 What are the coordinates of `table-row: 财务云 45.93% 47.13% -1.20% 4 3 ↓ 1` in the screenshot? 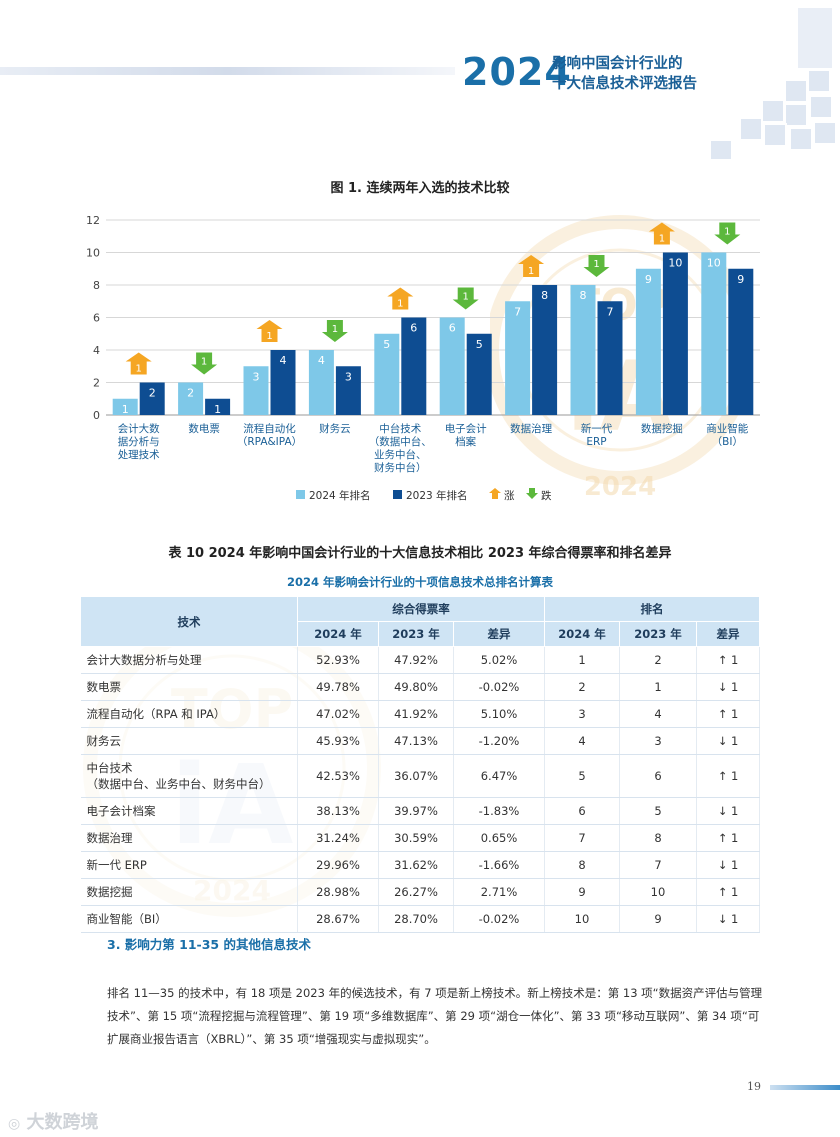 It's located at (420, 741).